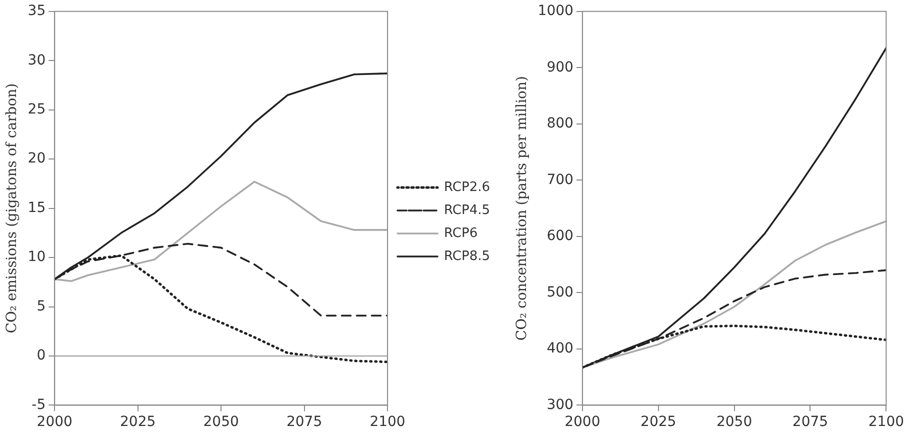 The height and width of the screenshot is (434, 907). I want to click on y-tick-label: 0, so click(41, 356).